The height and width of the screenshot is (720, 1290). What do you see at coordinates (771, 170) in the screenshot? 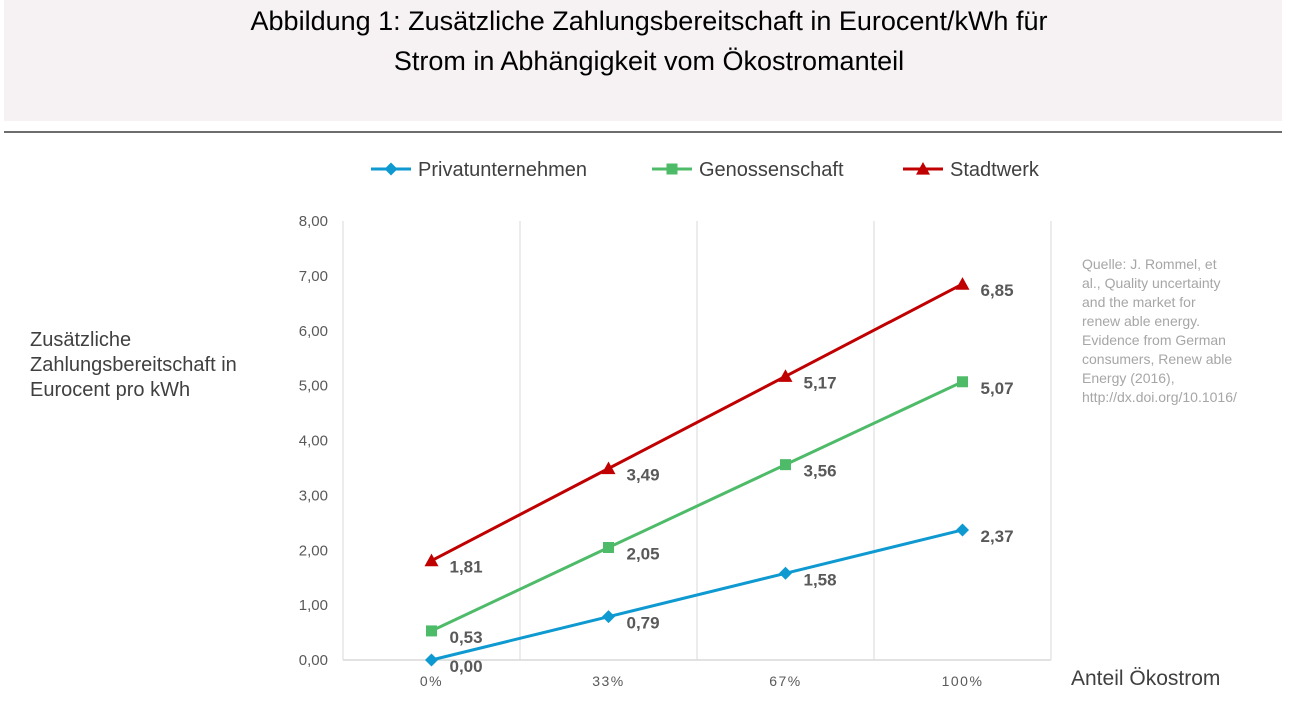
I see `legend-label-genossenschaft: Genossenschaft` at bounding box center [771, 170].